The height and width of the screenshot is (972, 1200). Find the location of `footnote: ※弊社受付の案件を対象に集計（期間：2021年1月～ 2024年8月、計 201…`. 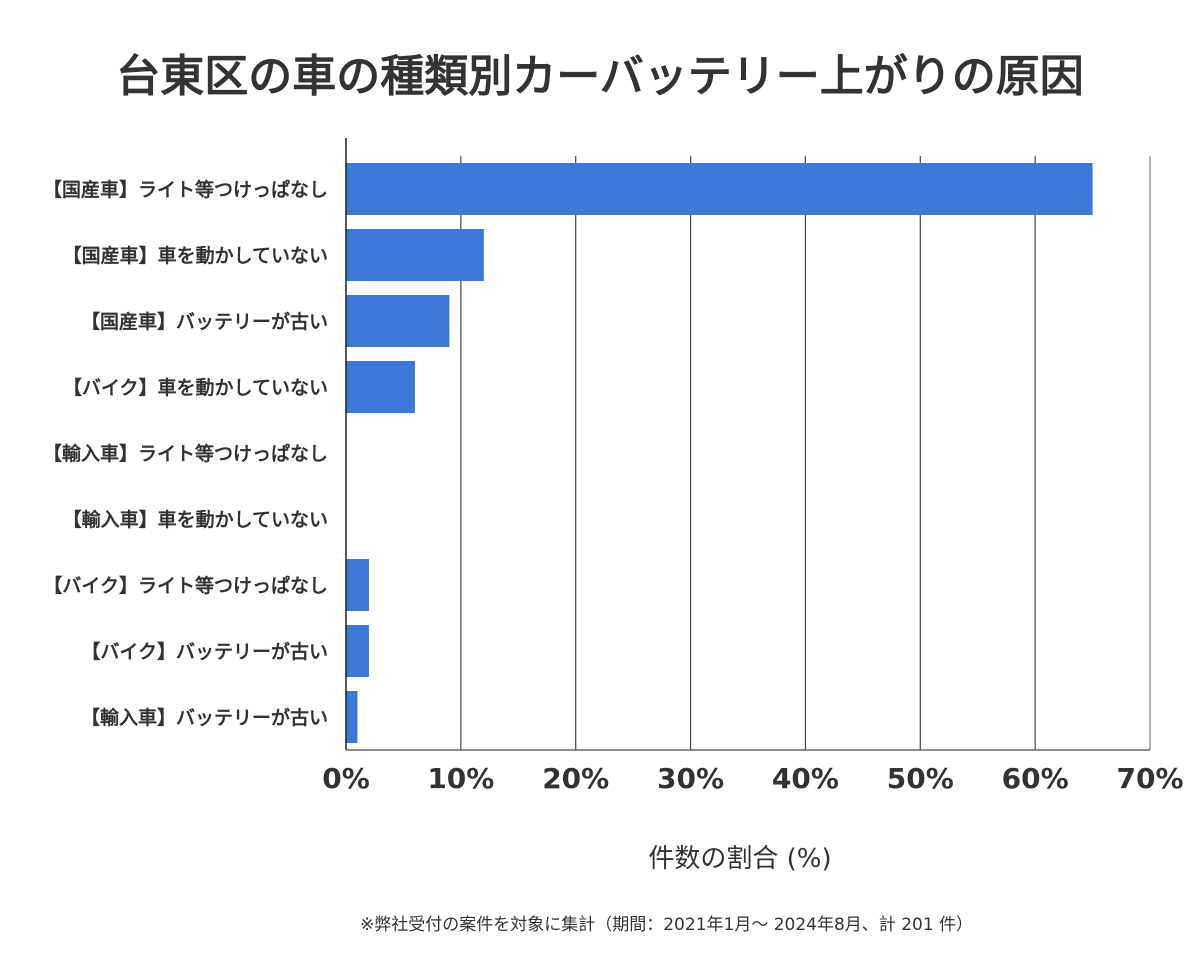

footnote: ※弊社受付の案件を対象に集計（期間：2021年1月～ 2024年8月、計 201… is located at coordinates (667, 925).